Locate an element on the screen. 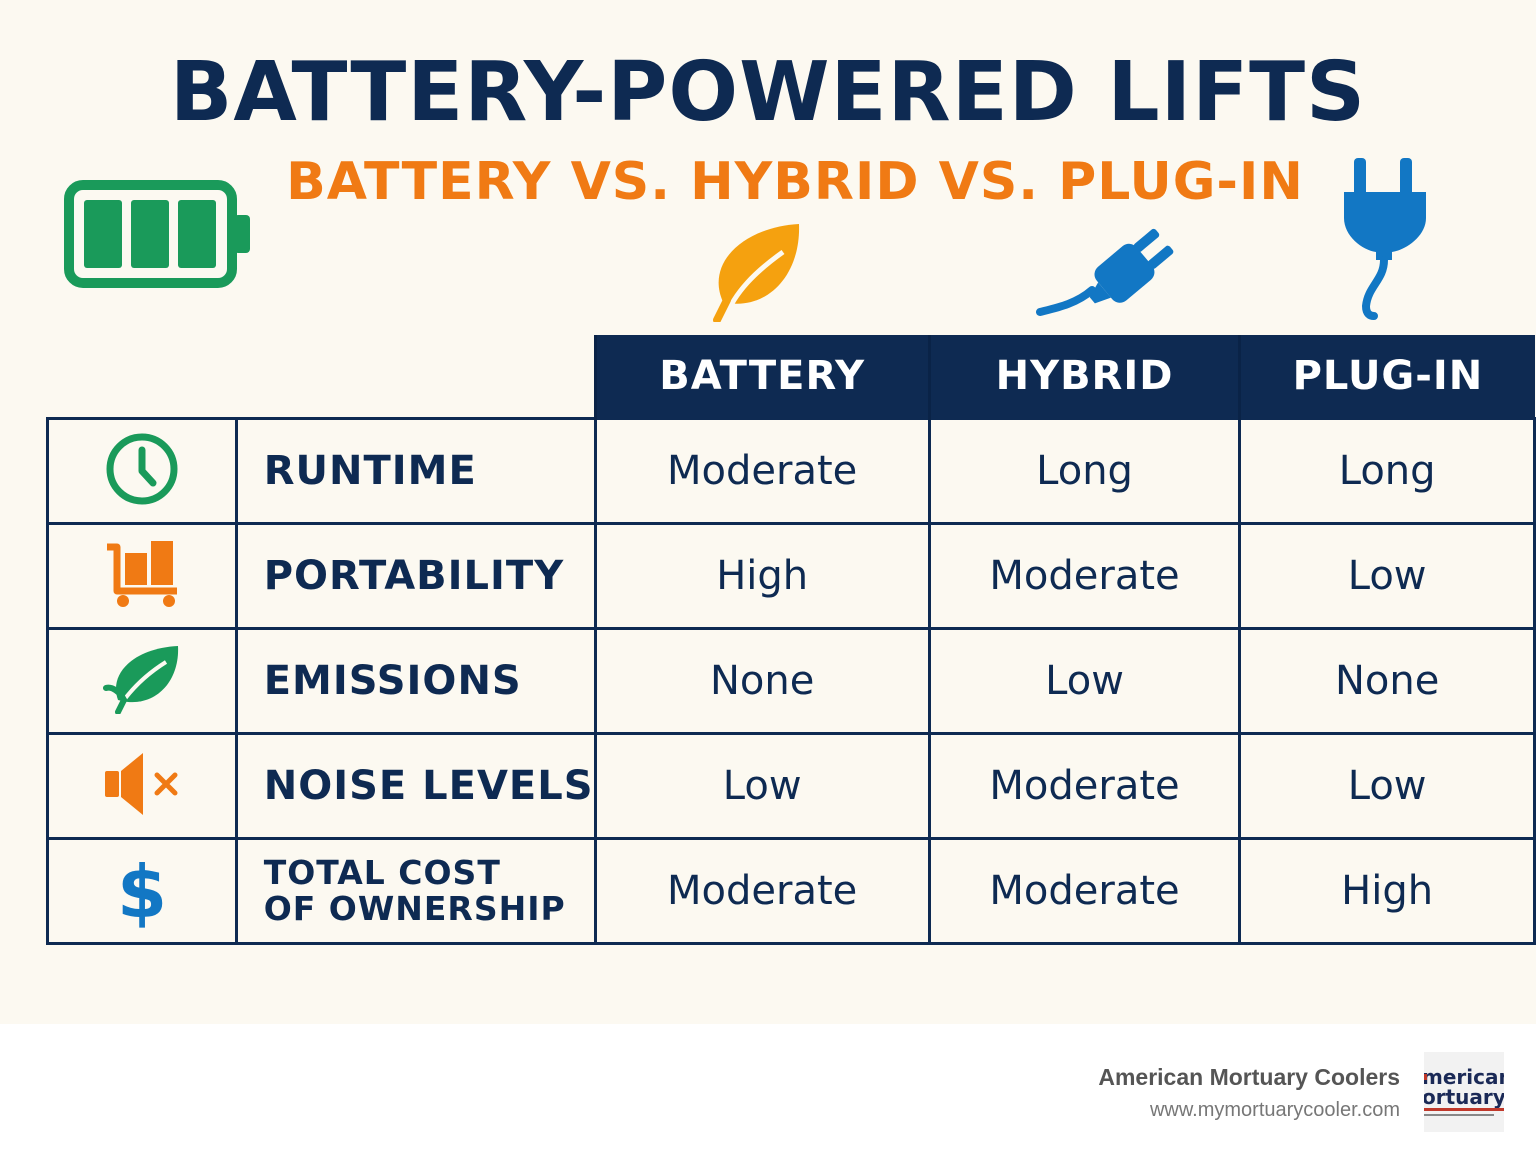  logo-line-2: ortuary is located at coordinates (1464, 1097).